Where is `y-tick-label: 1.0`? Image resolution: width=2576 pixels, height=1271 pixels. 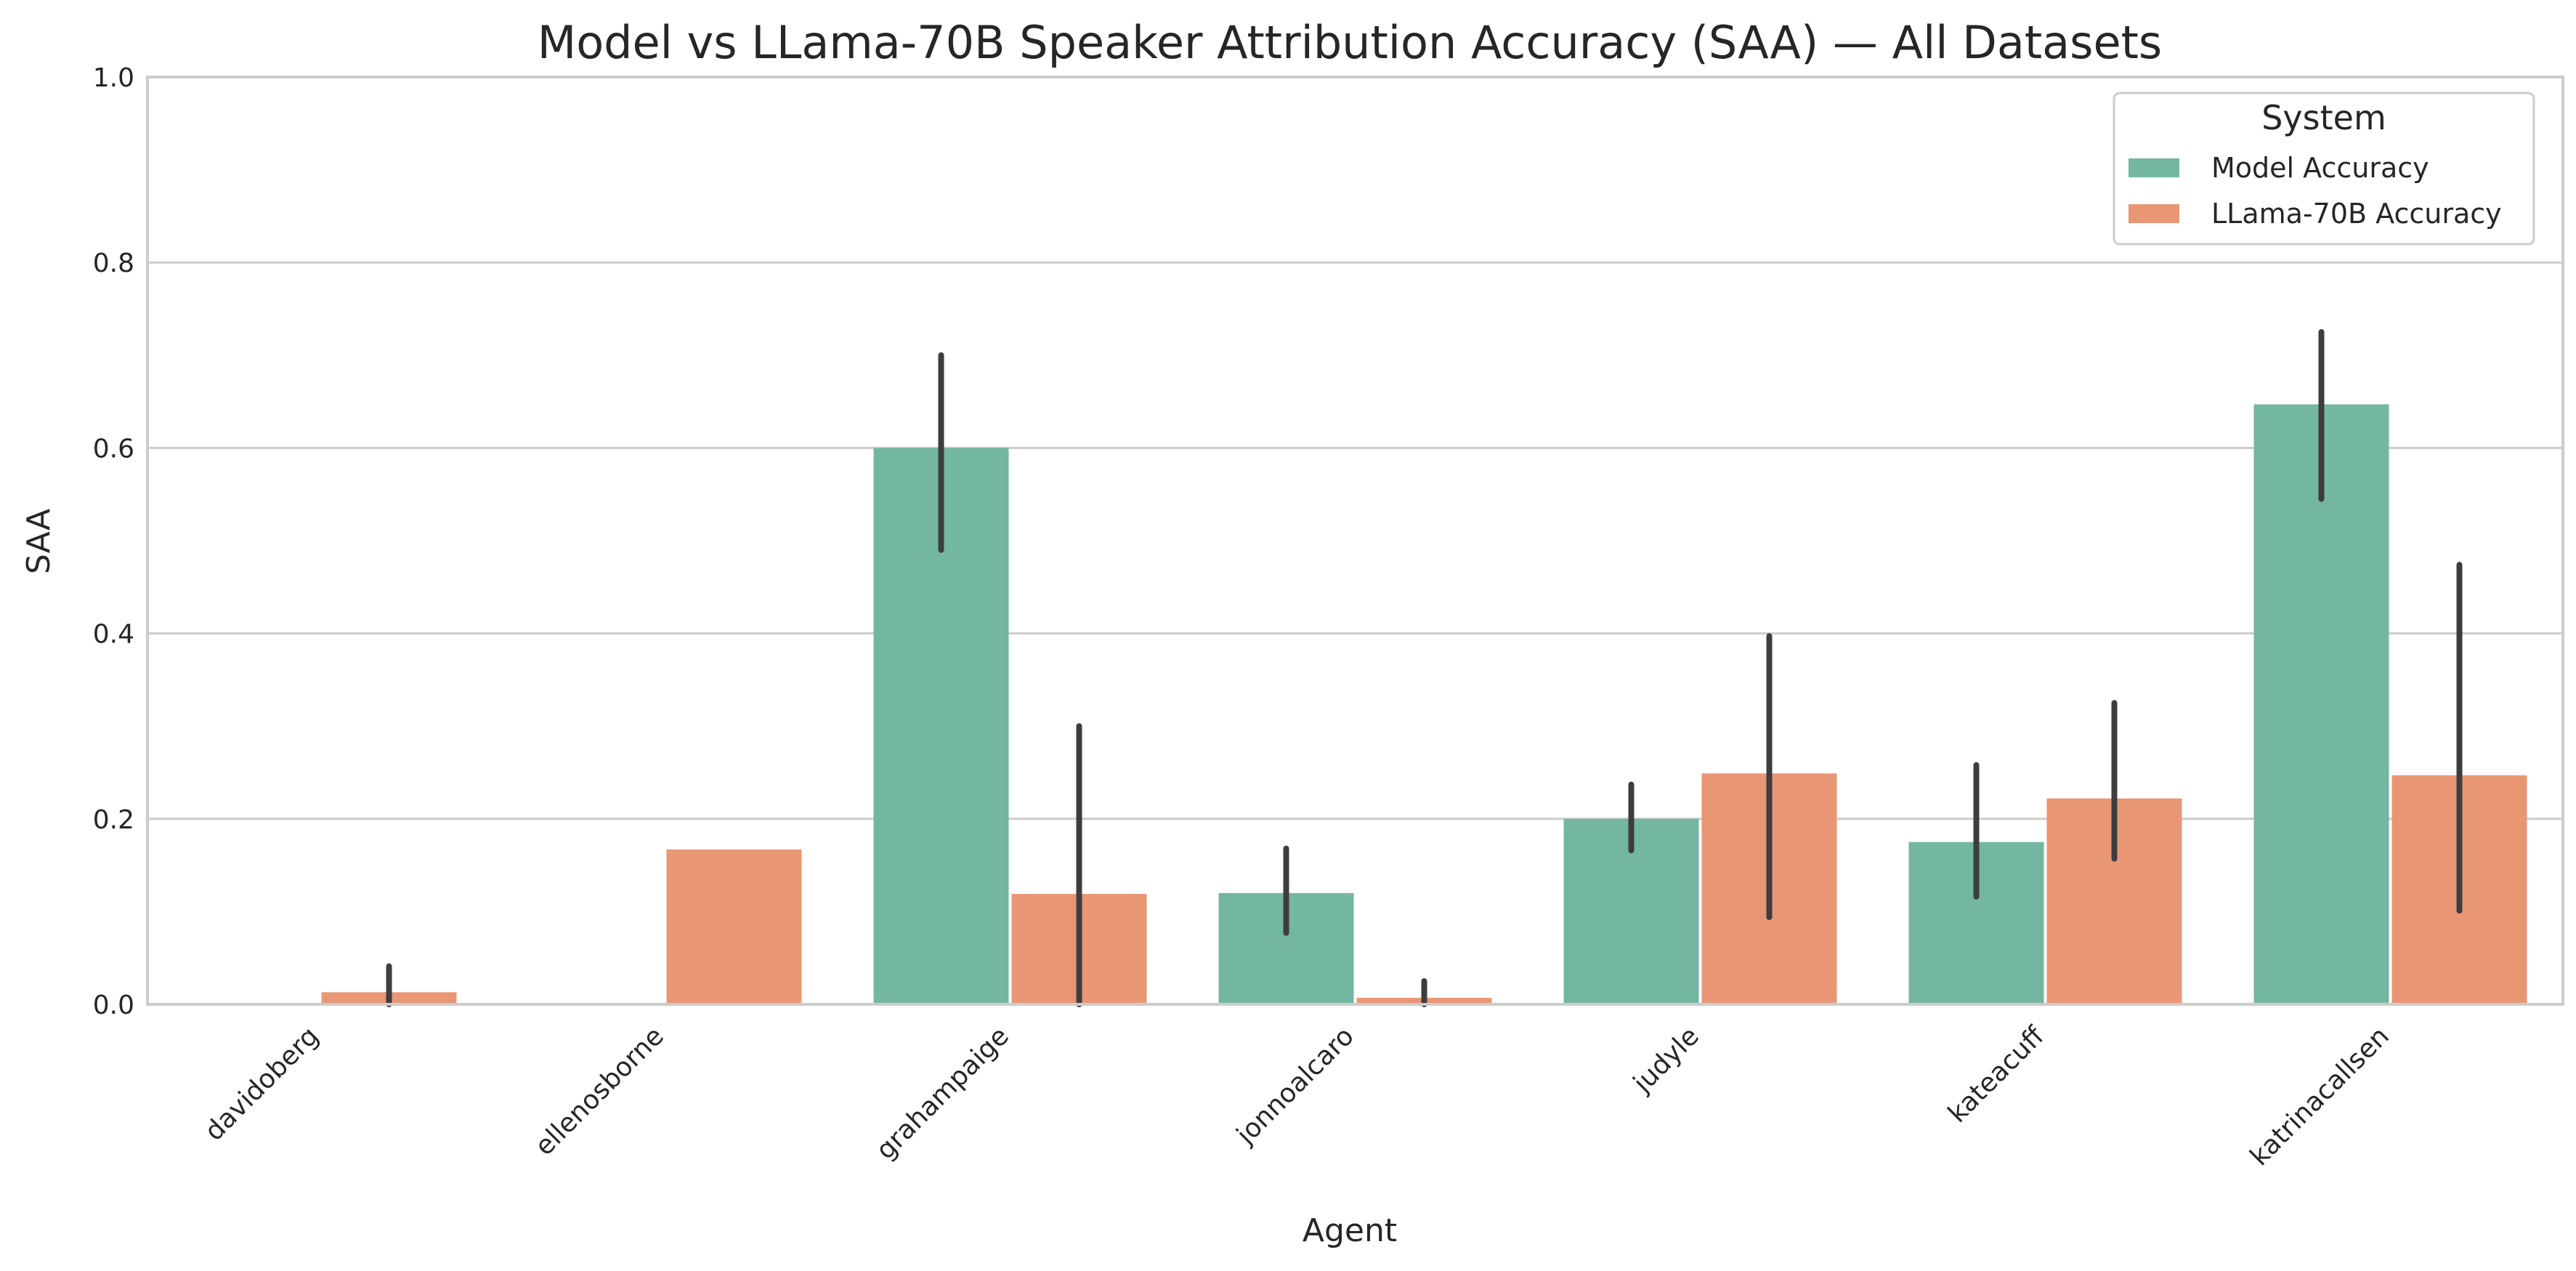
y-tick-label: 1.0 is located at coordinates (113, 78).